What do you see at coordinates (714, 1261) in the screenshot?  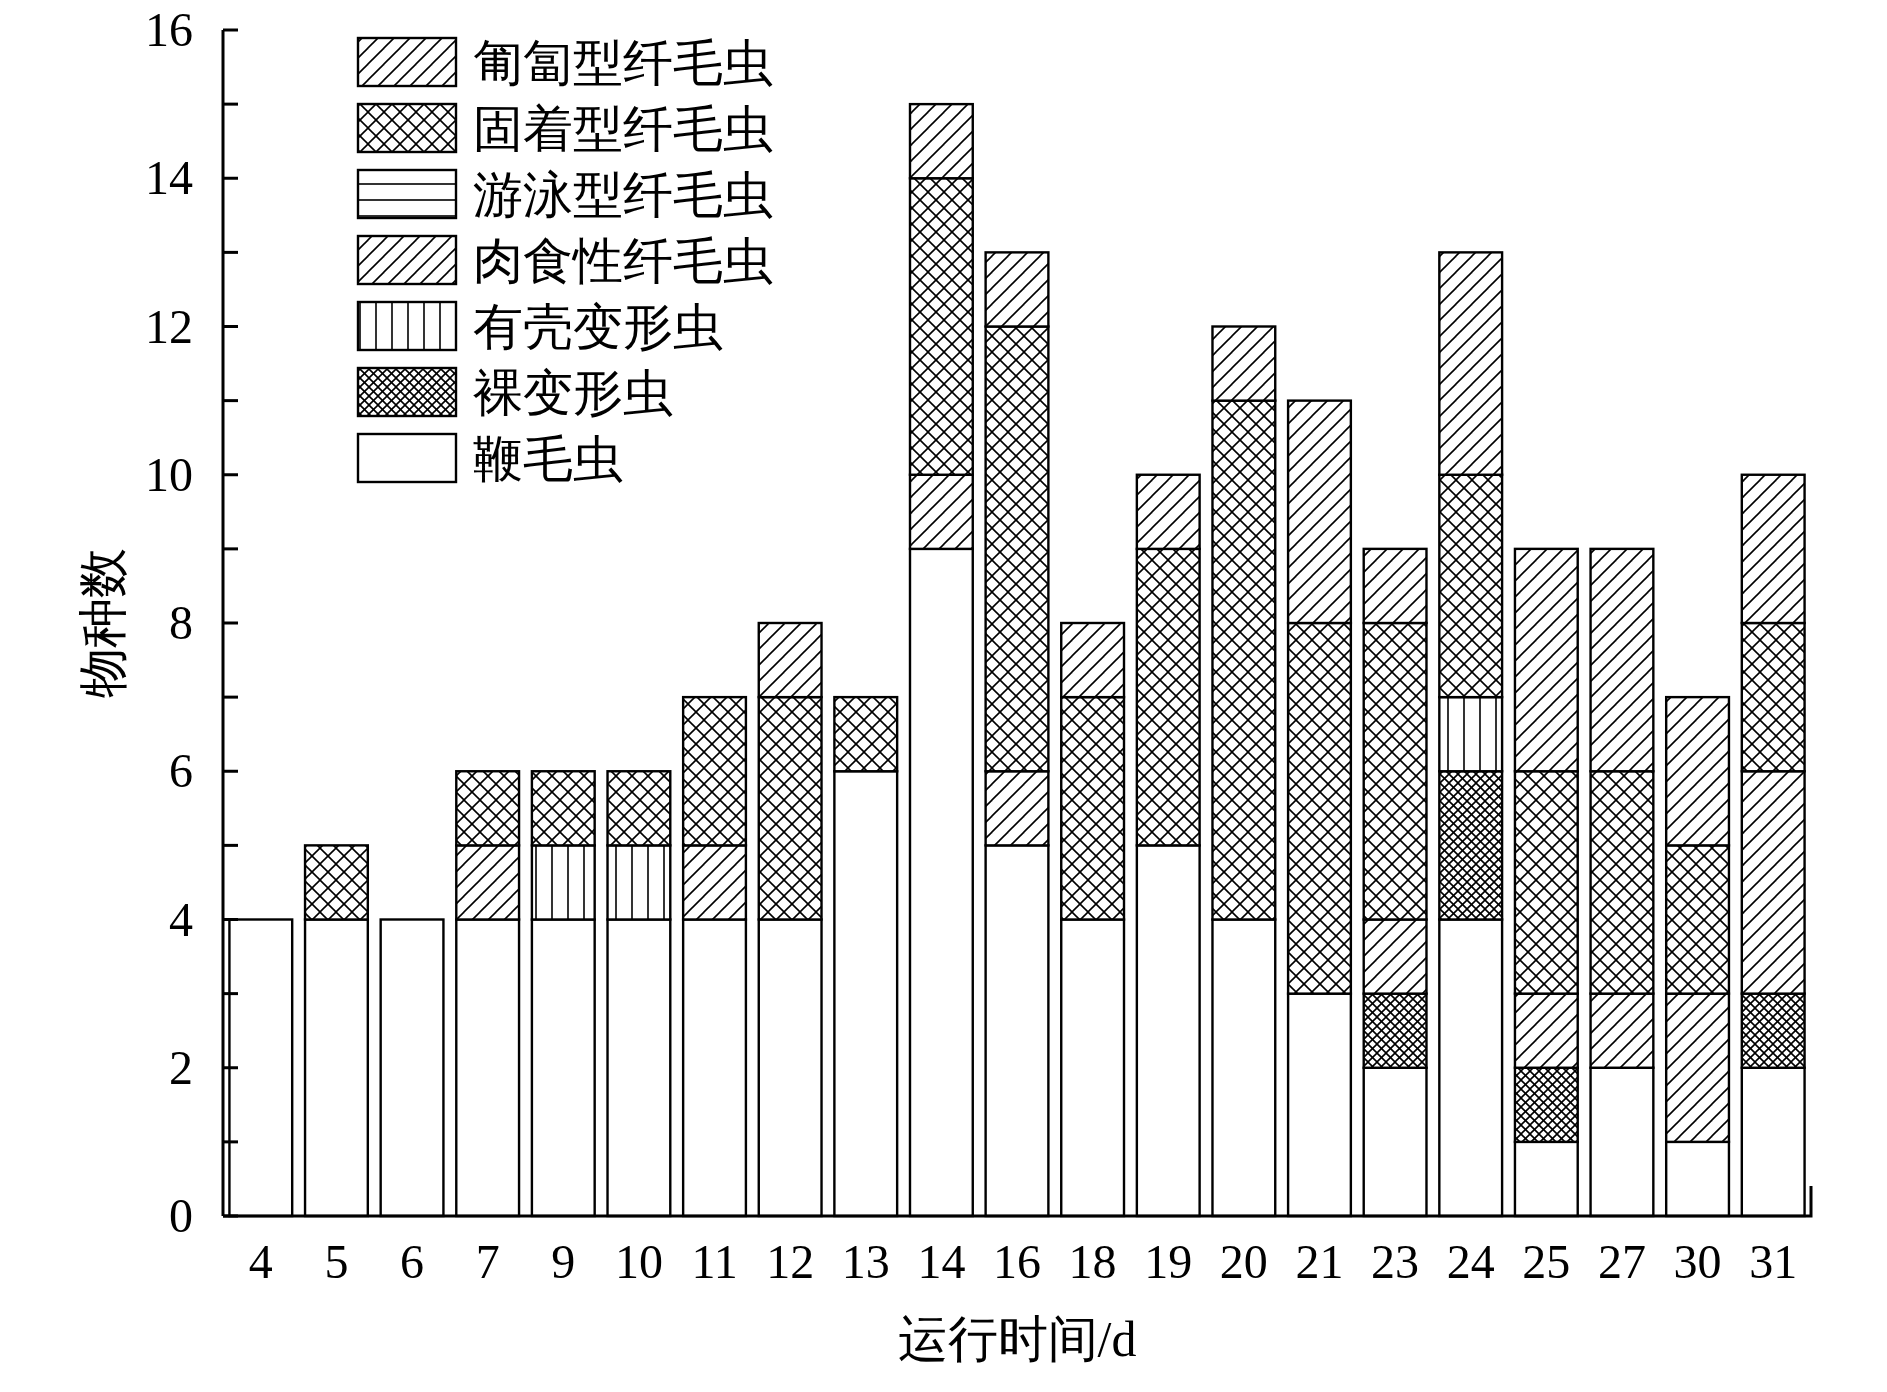 I see `x-tick-label: 11` at bounding box center [714, 1261].